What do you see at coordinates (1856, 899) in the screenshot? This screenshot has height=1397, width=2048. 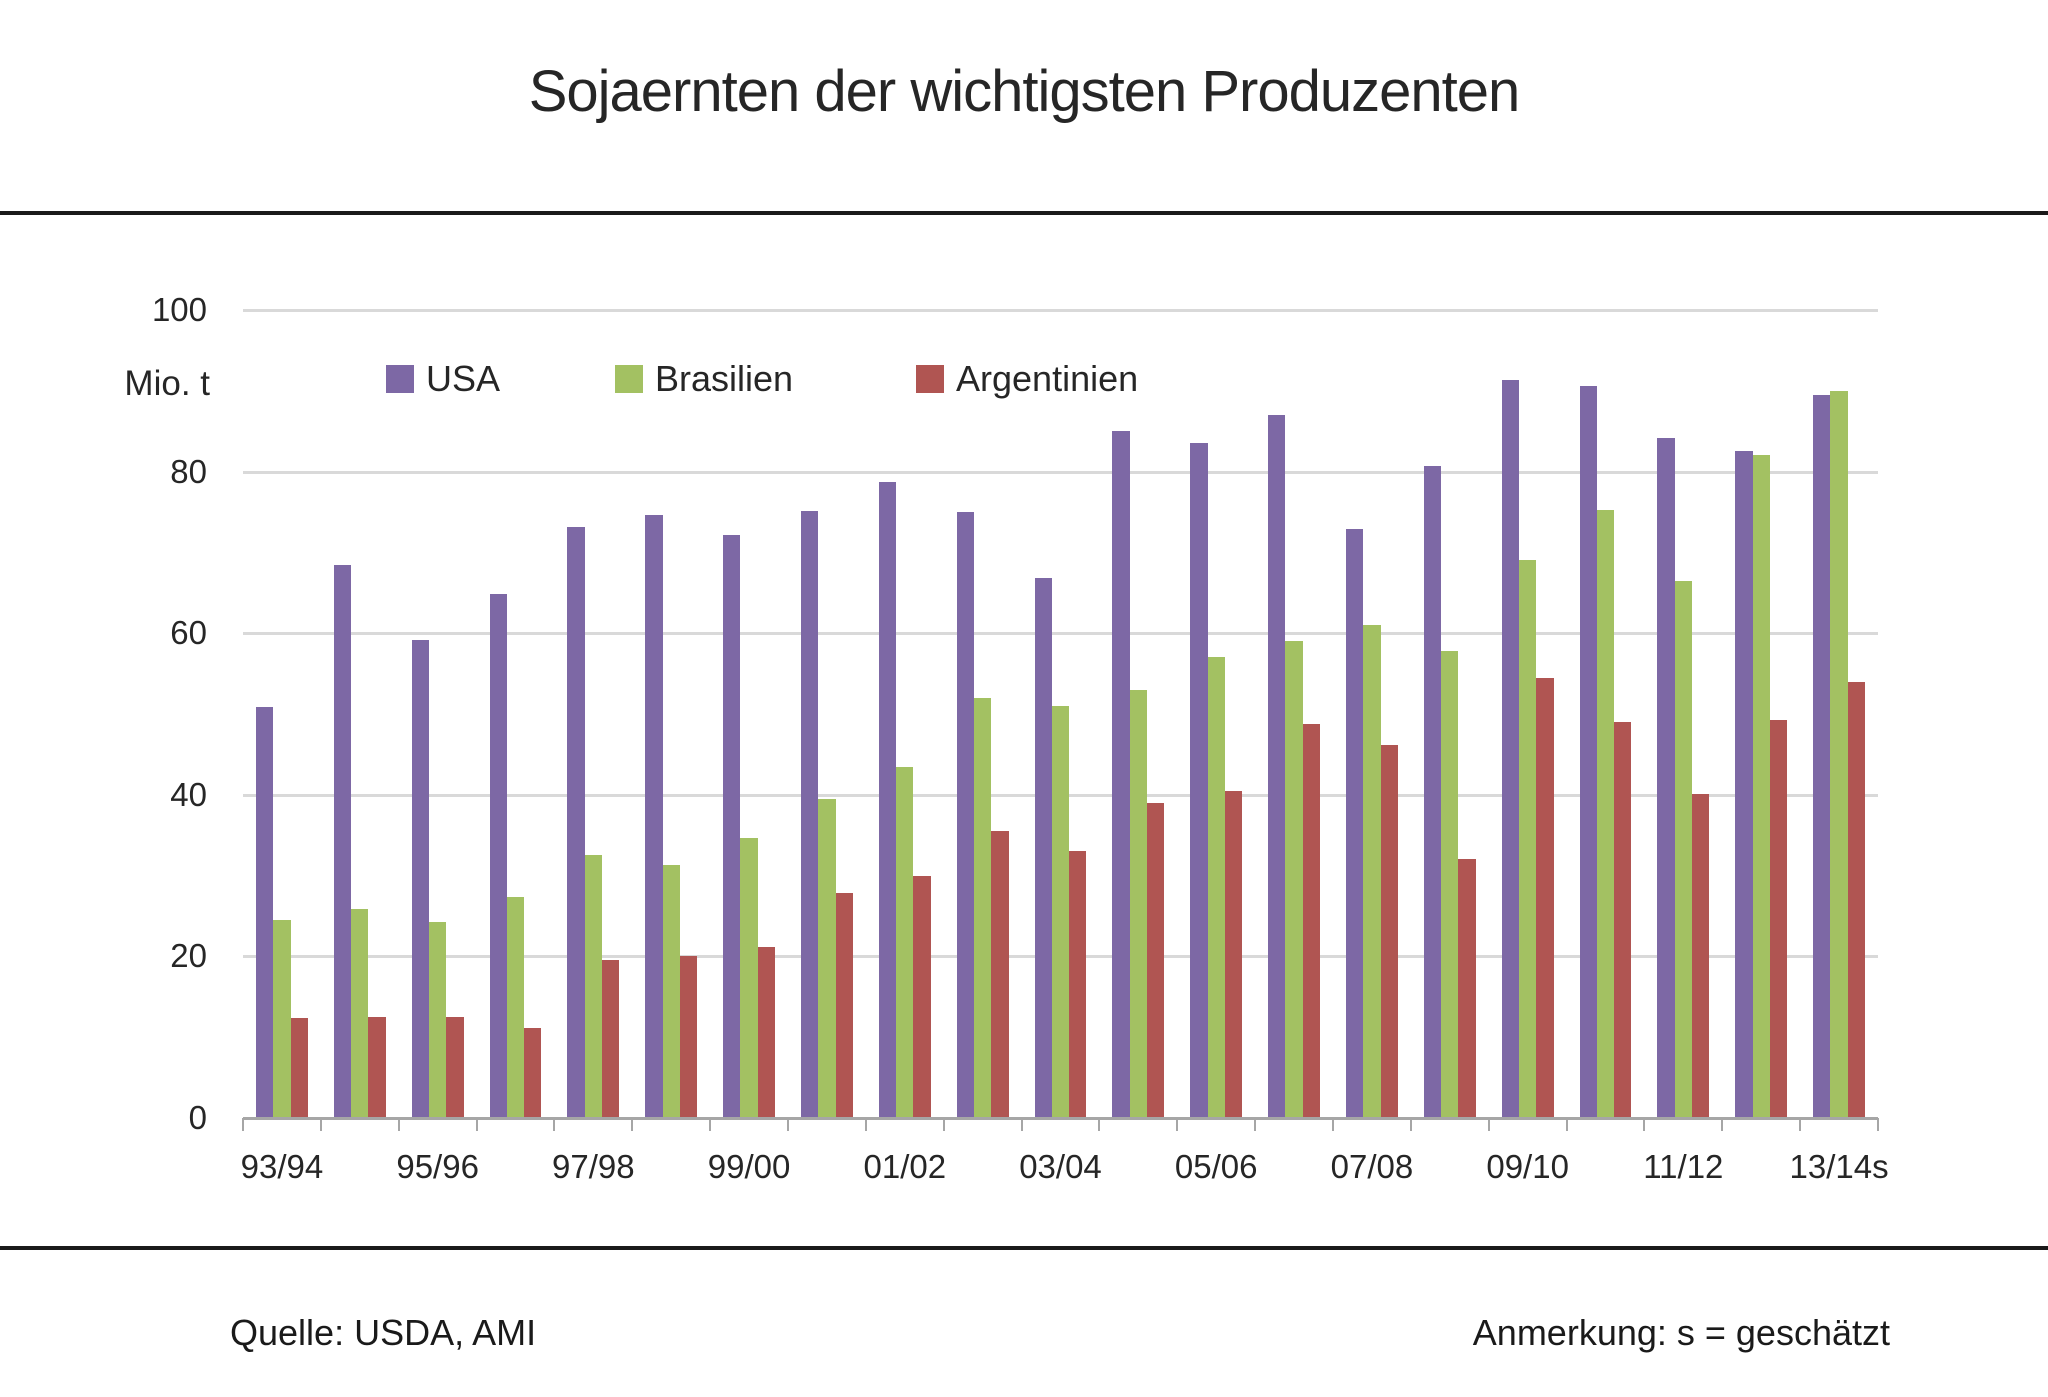 I see `bar-Argentinien-13/14s` at bounding box center [1856, 899].